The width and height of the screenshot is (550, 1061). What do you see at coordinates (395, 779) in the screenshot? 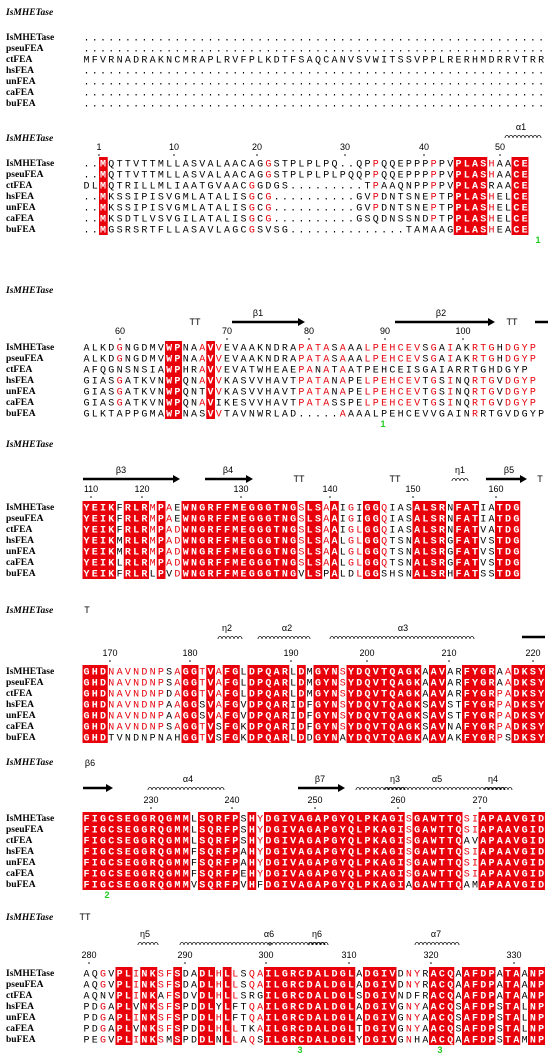
I see `secondary-label: η3` at bounding box center [395, 779].